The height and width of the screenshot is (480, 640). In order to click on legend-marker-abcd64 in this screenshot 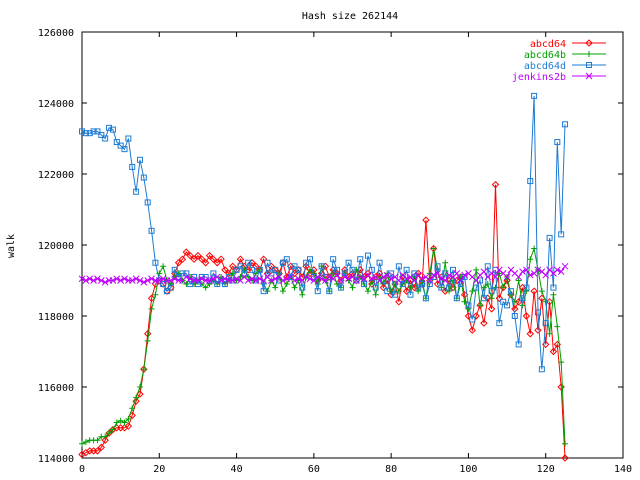, I will do `click(589, 43)`.